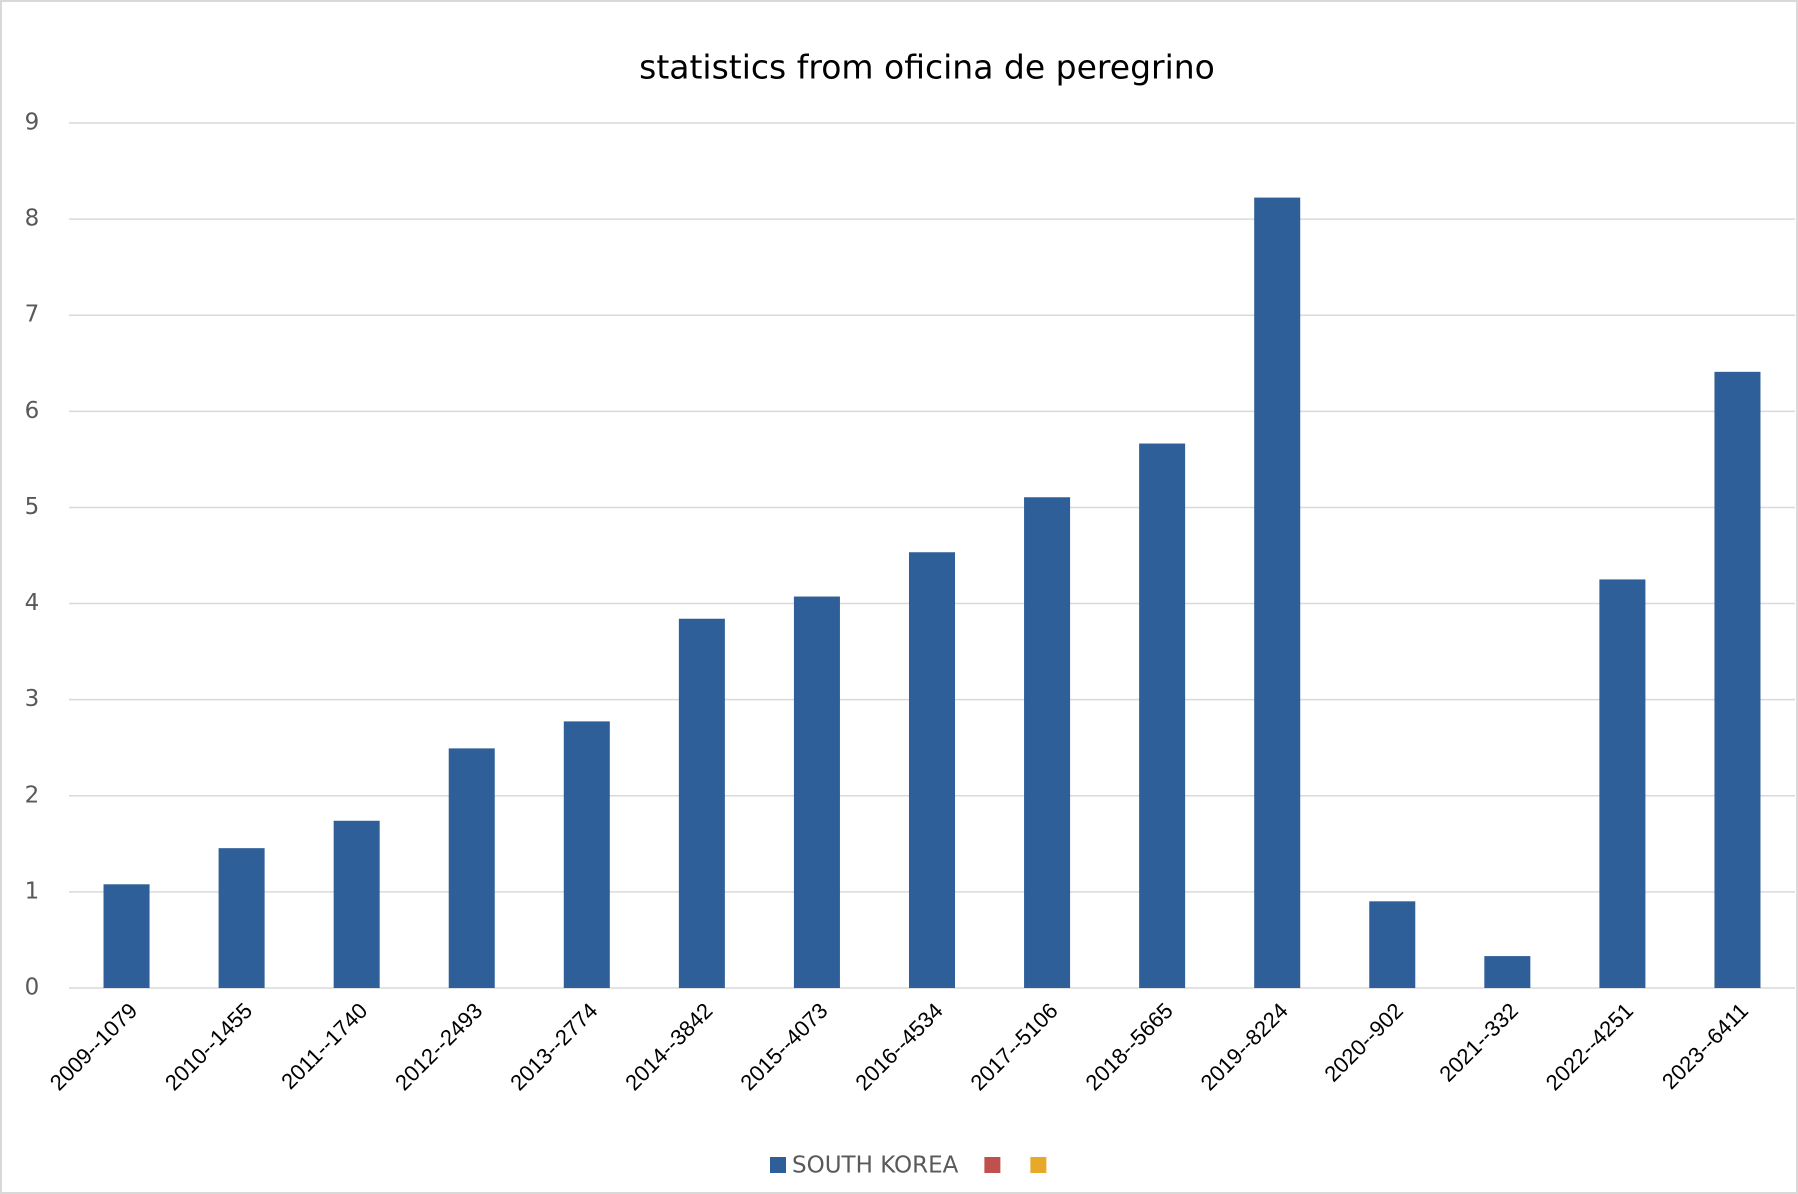  I want to click on y-tick-label: 4, so click(32, 603).